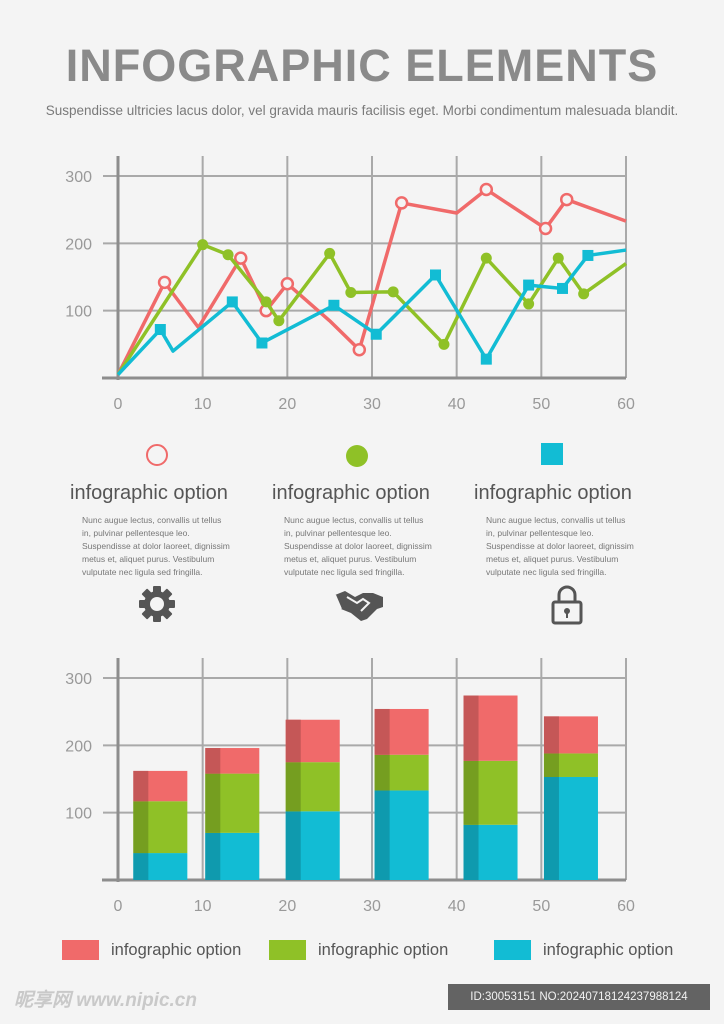 This screenshot has height=1024, width=724. I want to click on watermark-id-badge: ID:30053151 NO:20240718124237988124, so click(579, 997).